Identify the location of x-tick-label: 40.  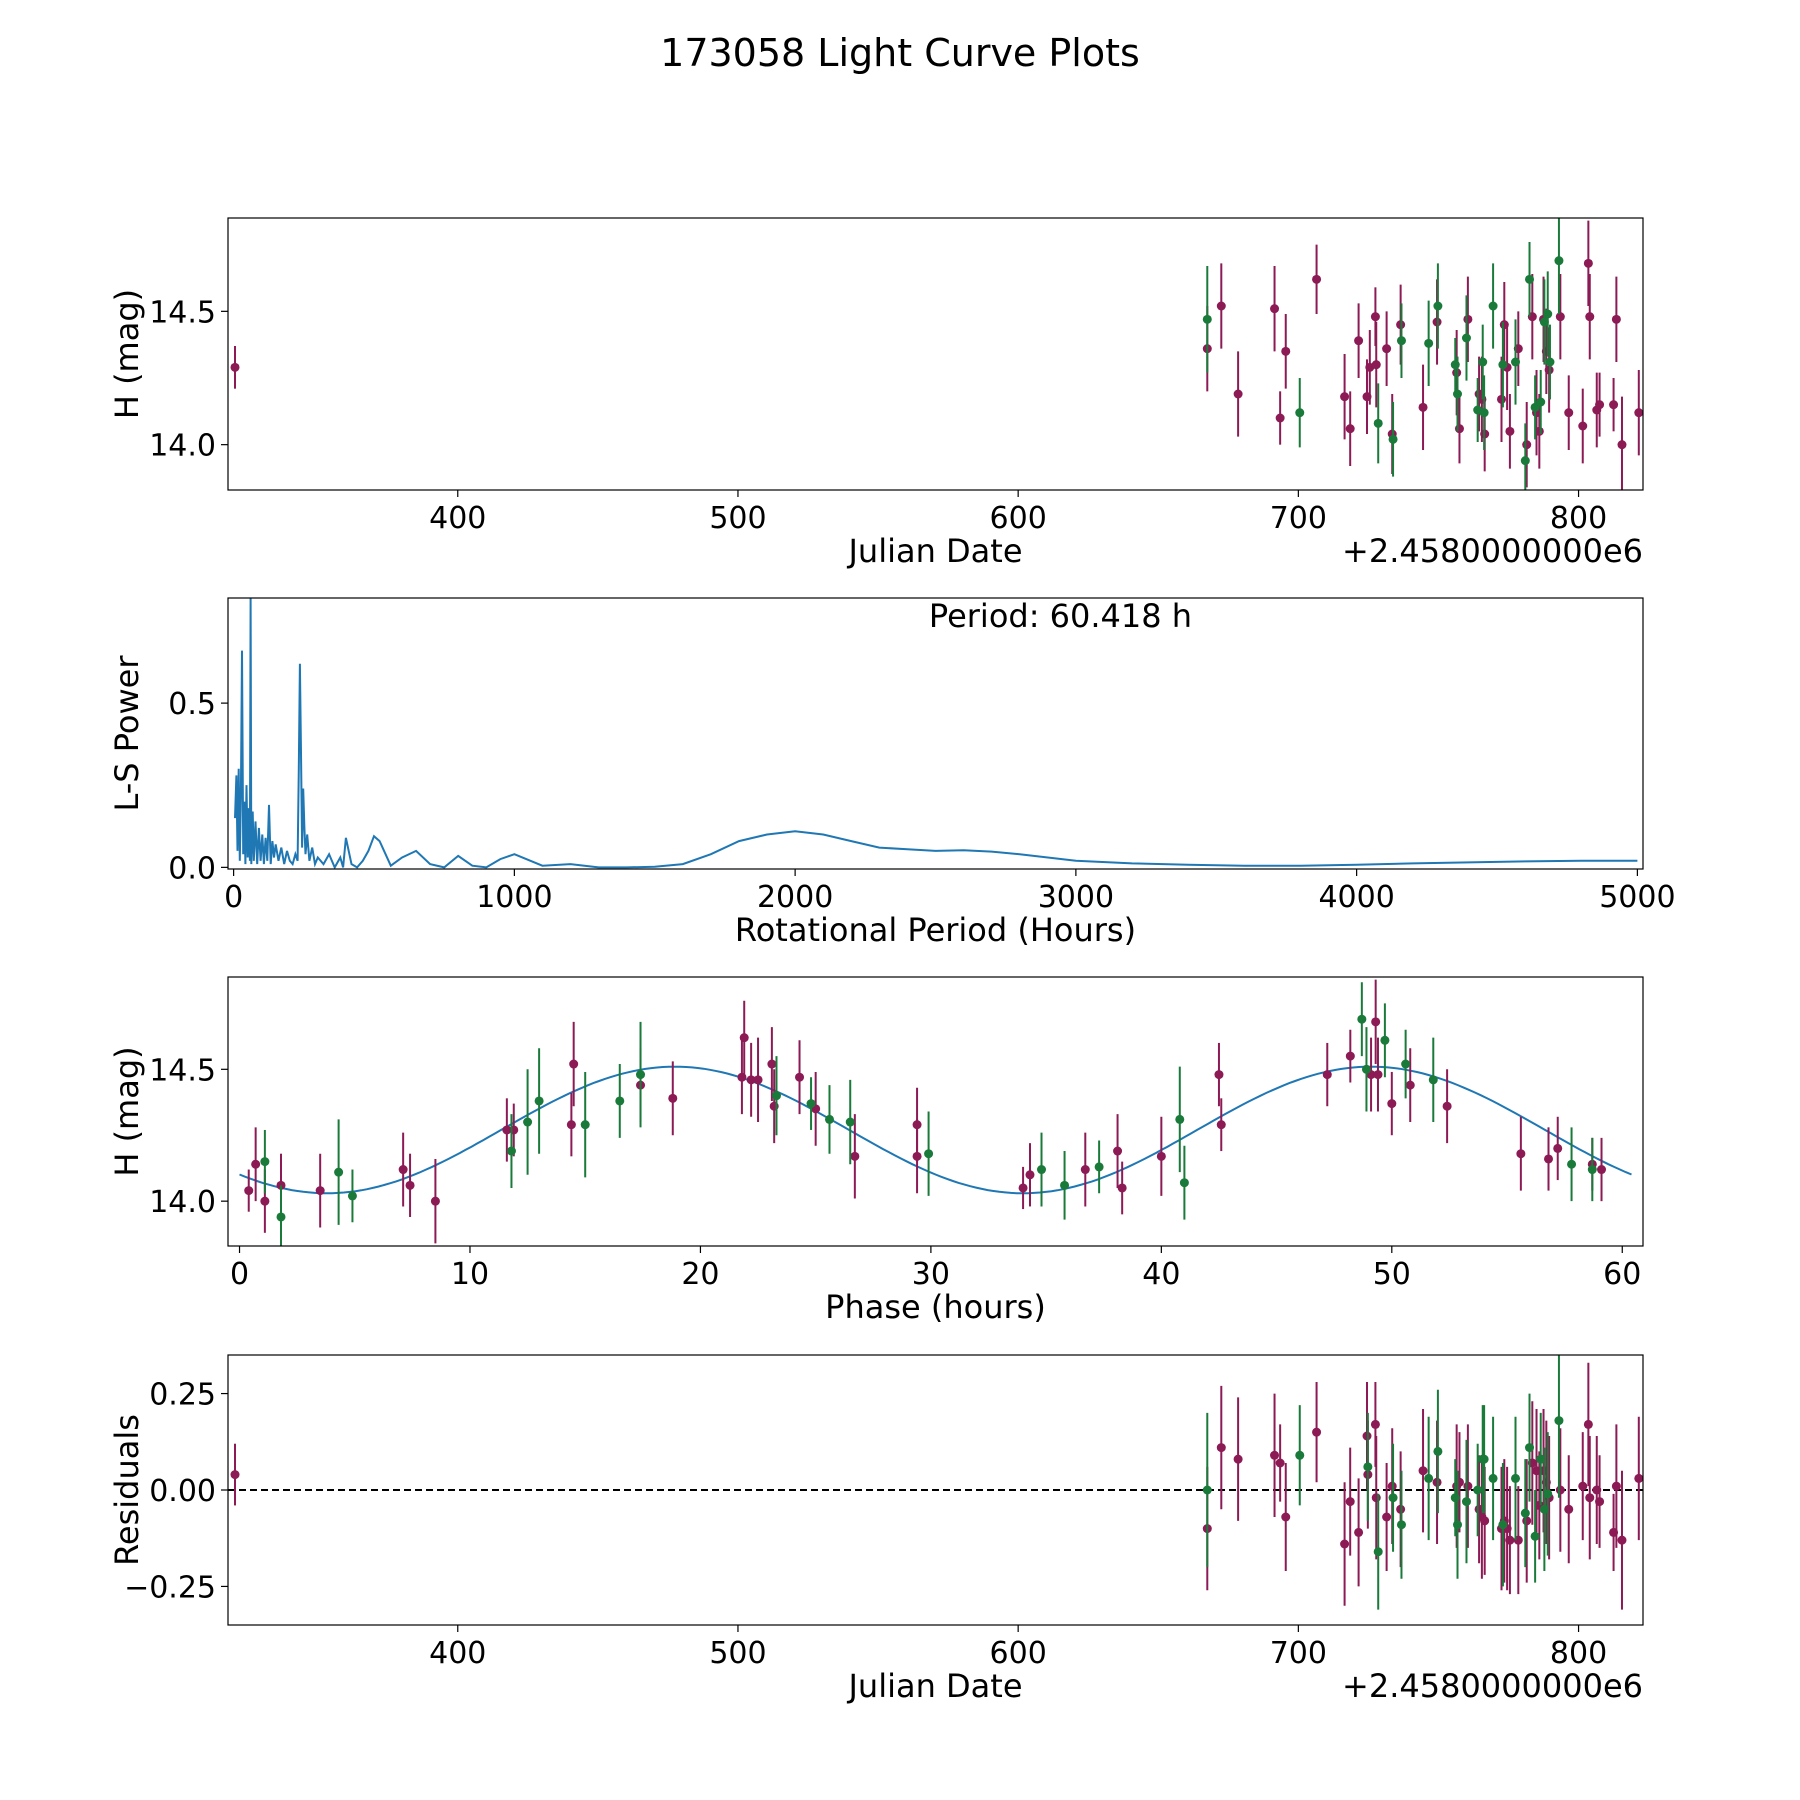
(1161, 1274).